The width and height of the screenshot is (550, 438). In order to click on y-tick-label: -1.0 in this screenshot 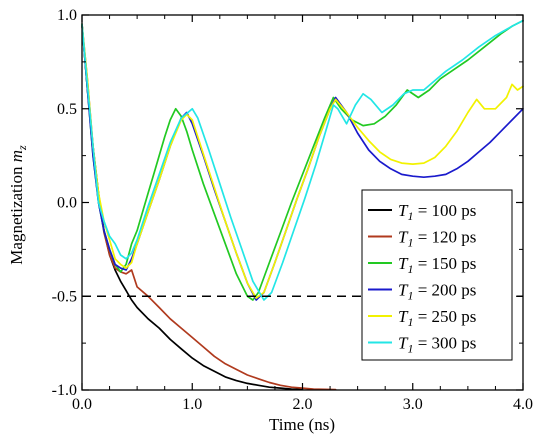, I will do `click(64, 390)`.